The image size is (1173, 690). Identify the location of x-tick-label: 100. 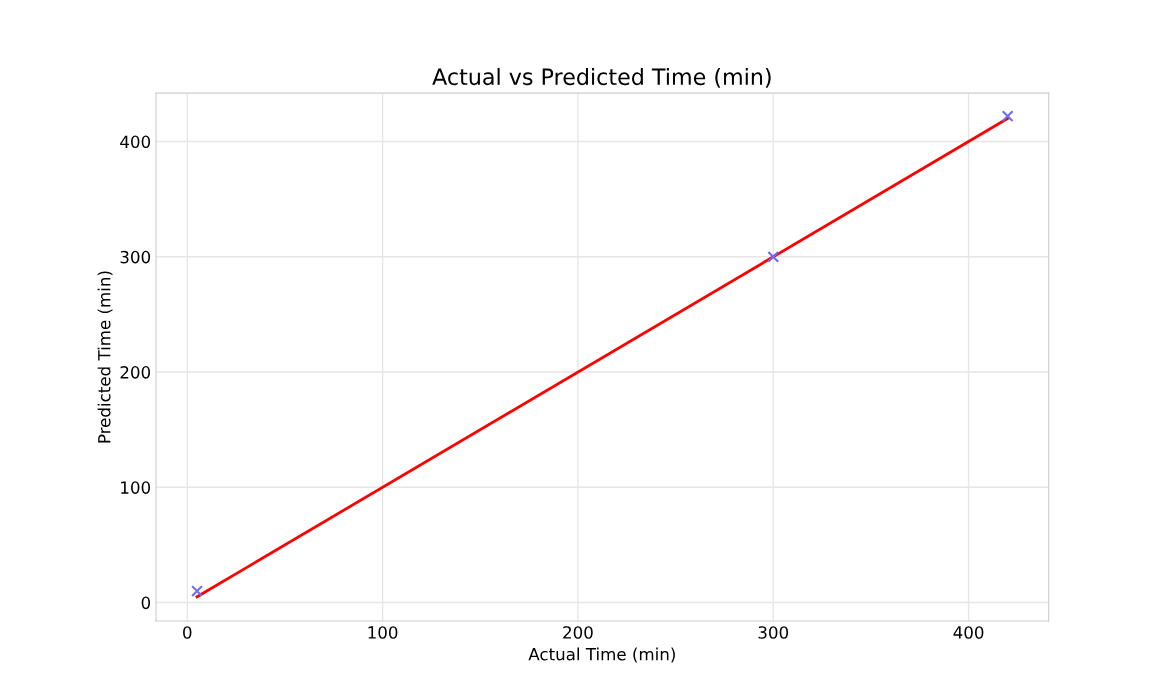
(383, 632).